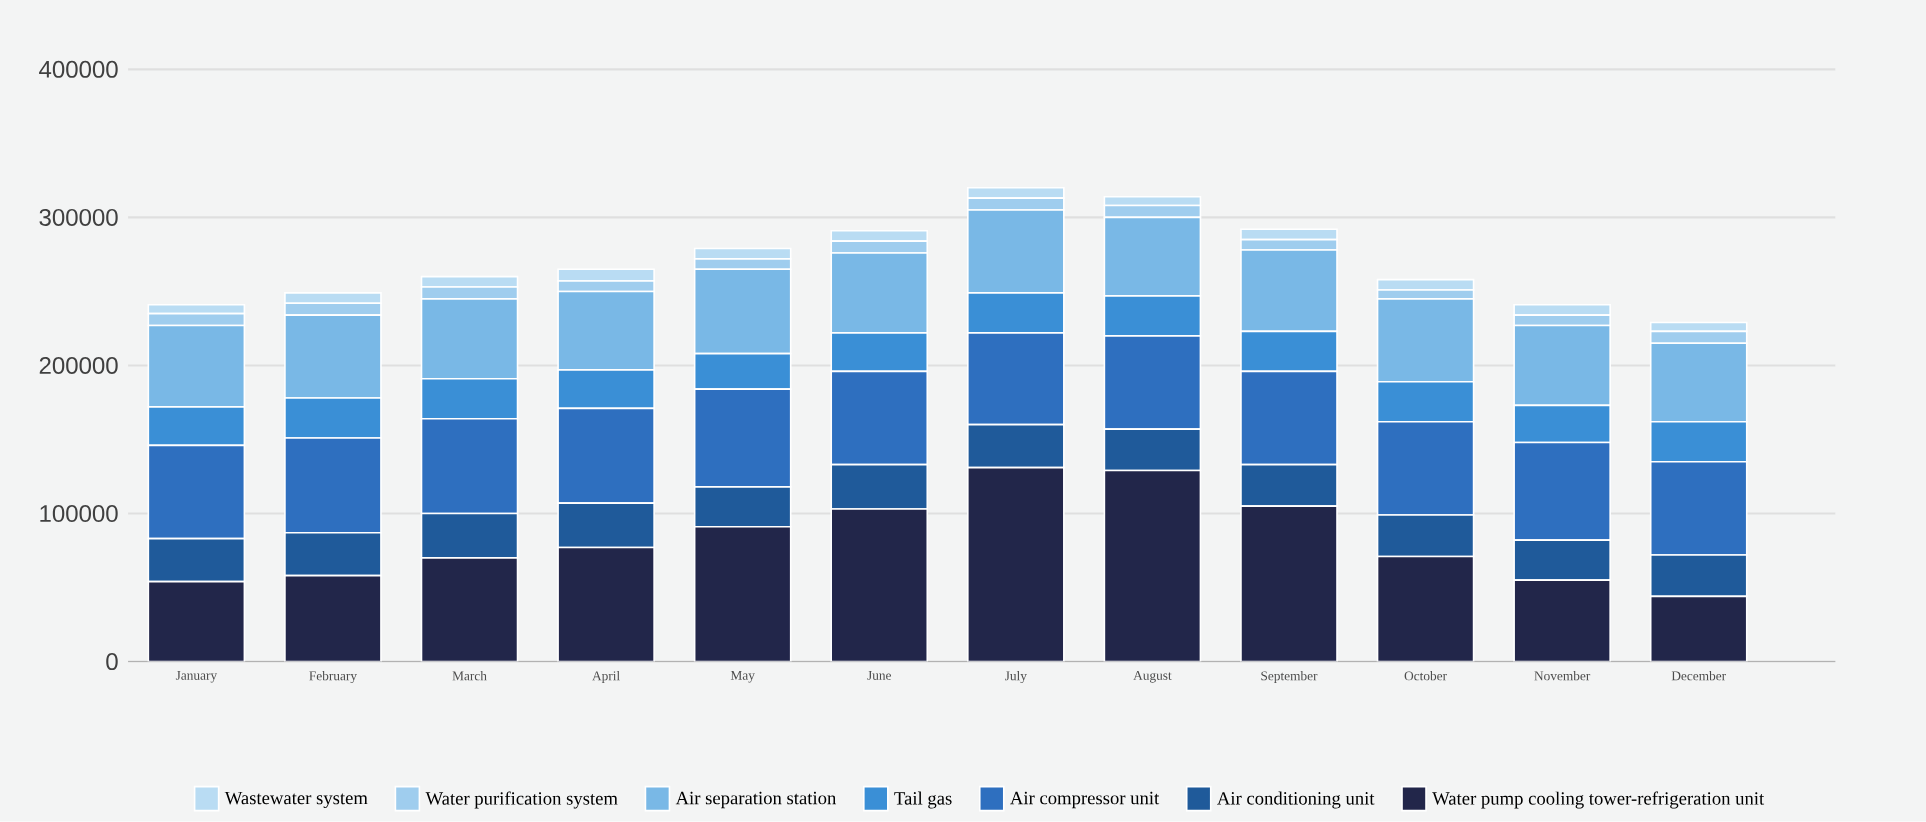 Image resolution: width=1926 pixels, height=822 pixels. What do you see at coordinates (79, 514) in the screenshot?
I see `y-tick-label: 100000` at bounding box center [79, 514].